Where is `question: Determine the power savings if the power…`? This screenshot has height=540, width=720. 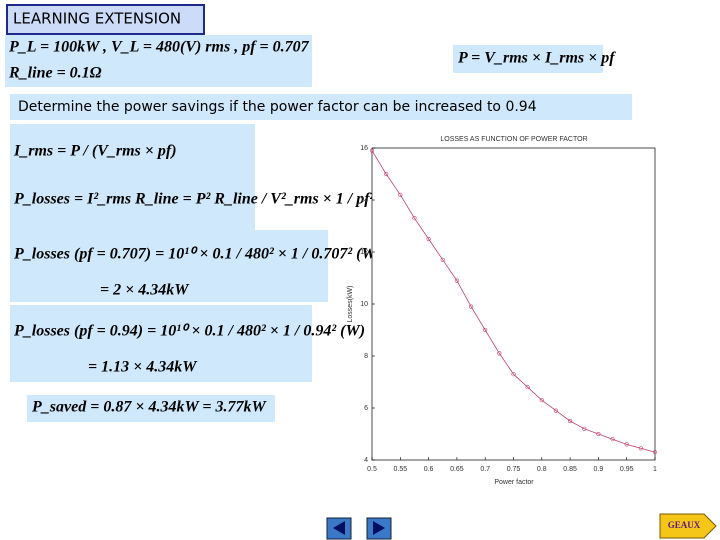 question: Determine the power savings if the power… is located at coordinates (277, 107).